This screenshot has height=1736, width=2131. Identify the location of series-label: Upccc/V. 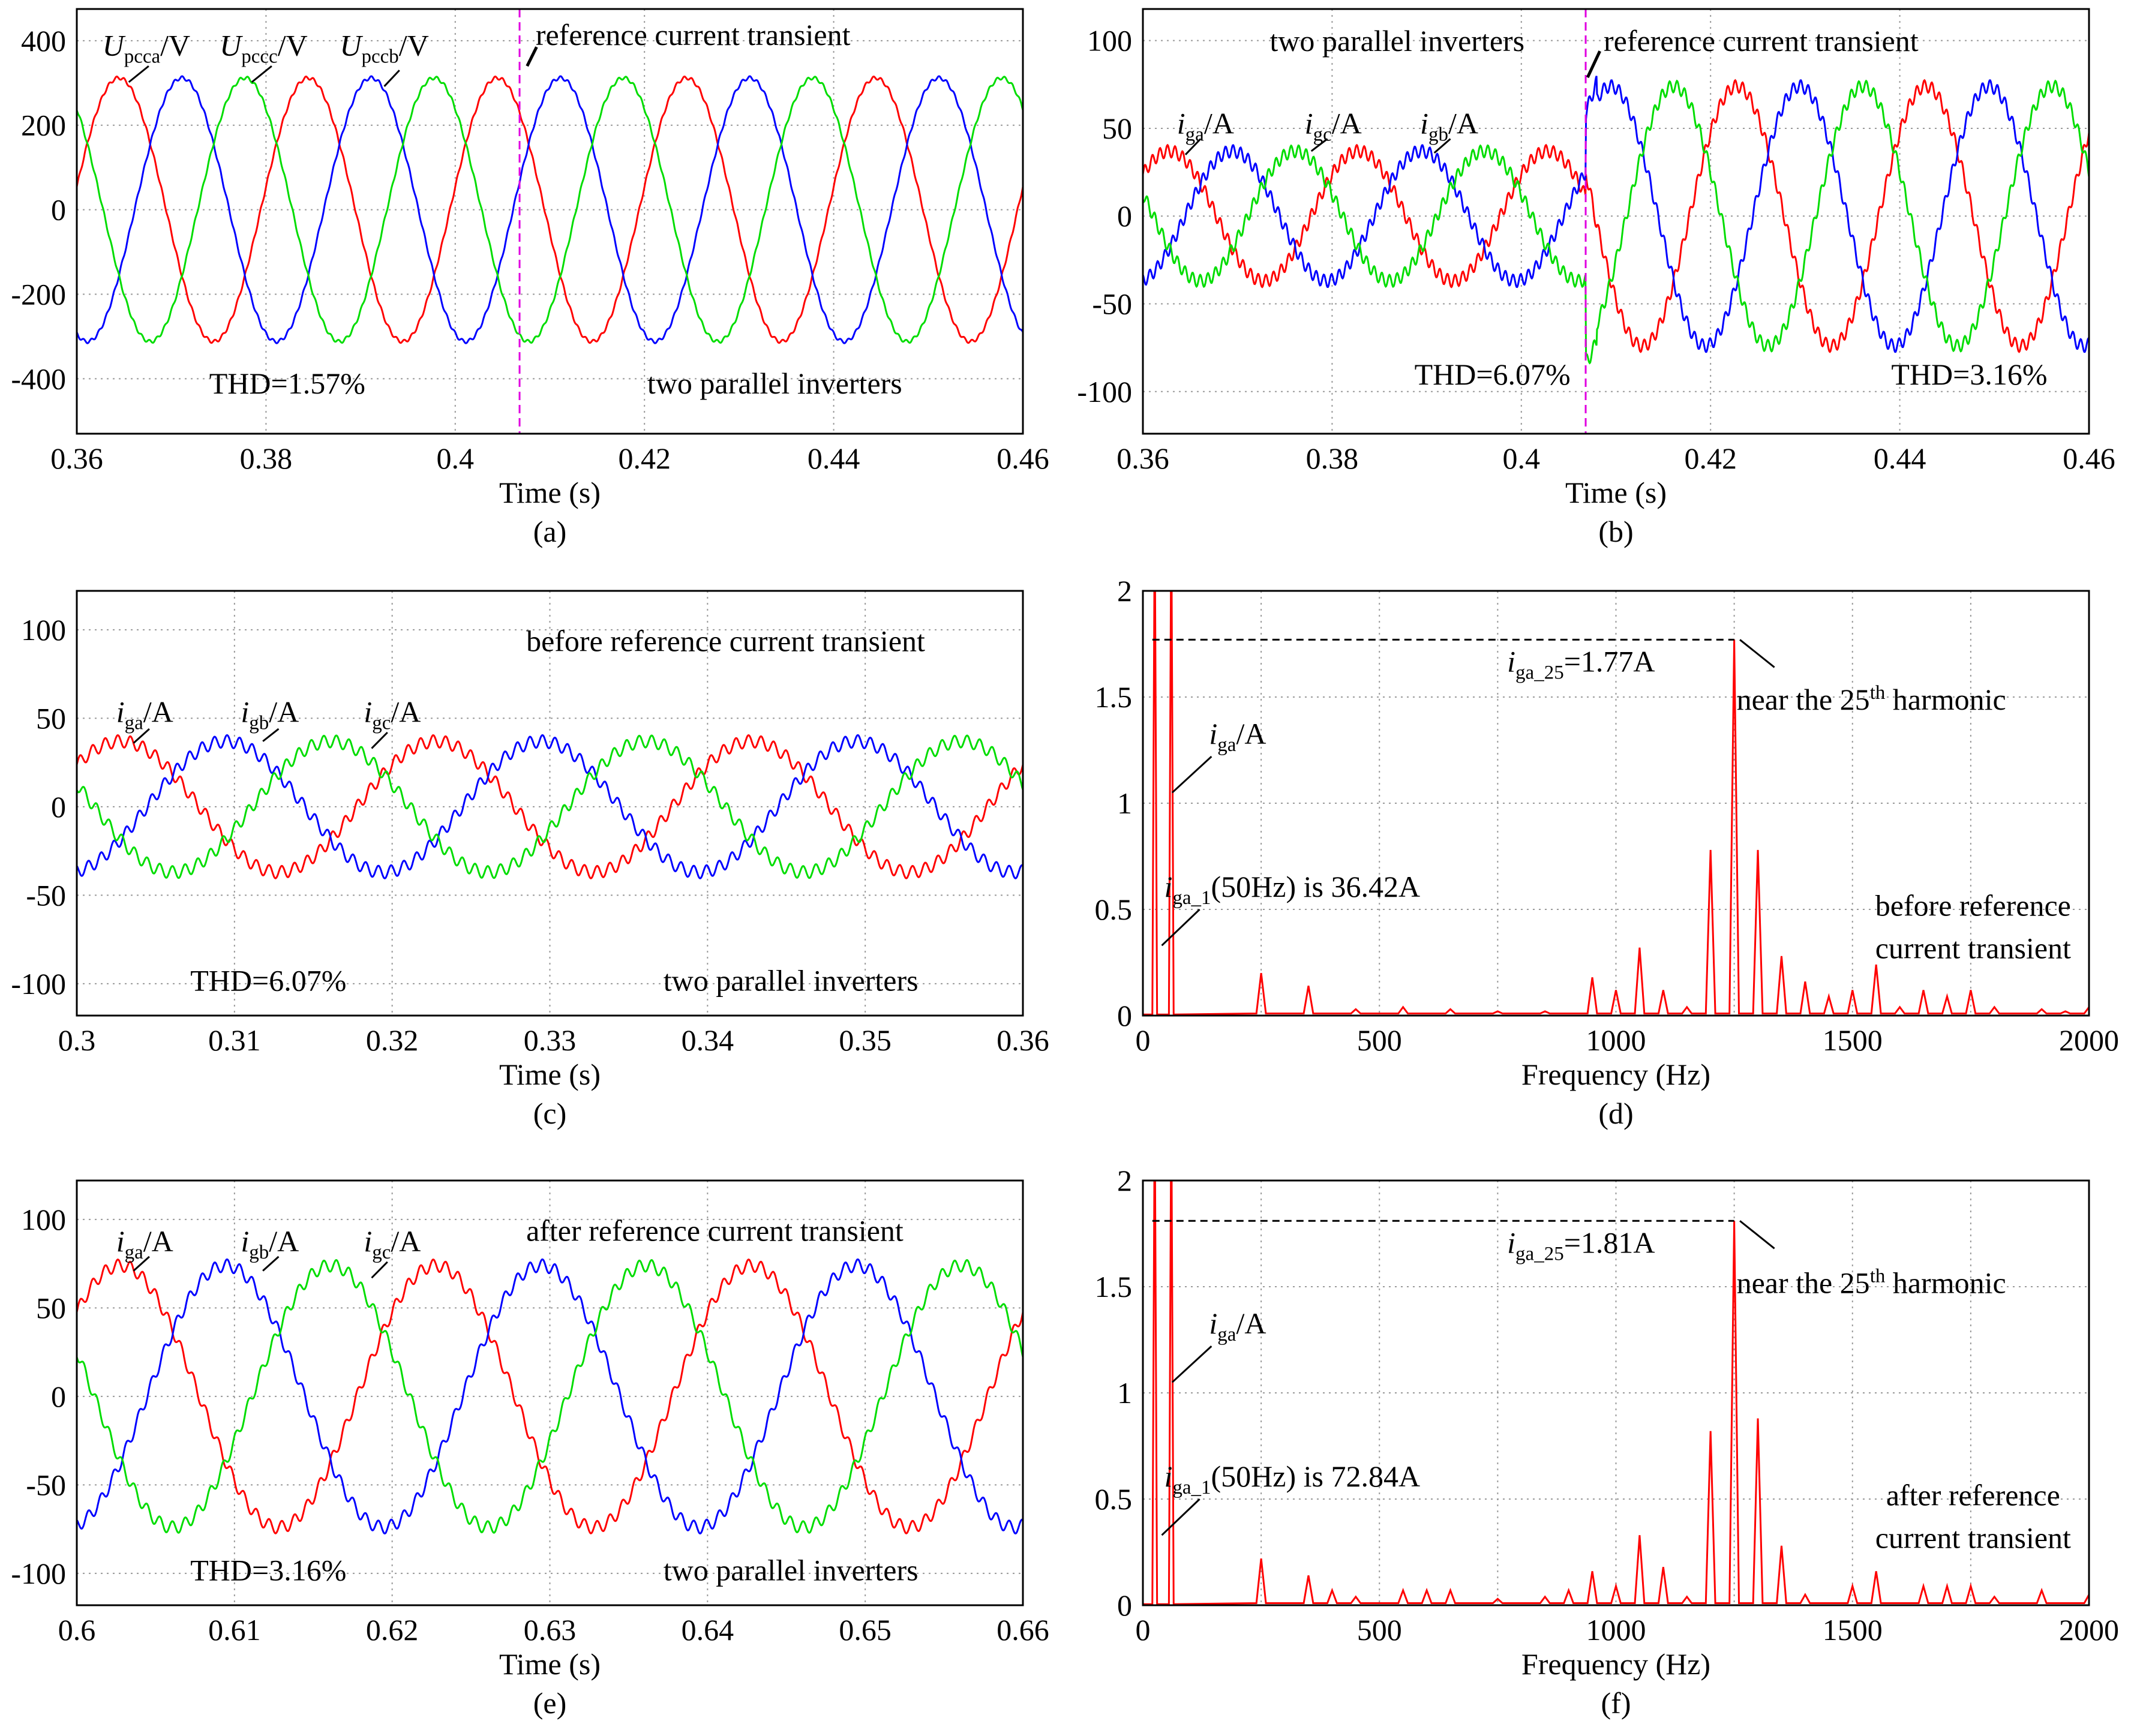
(264, 47).